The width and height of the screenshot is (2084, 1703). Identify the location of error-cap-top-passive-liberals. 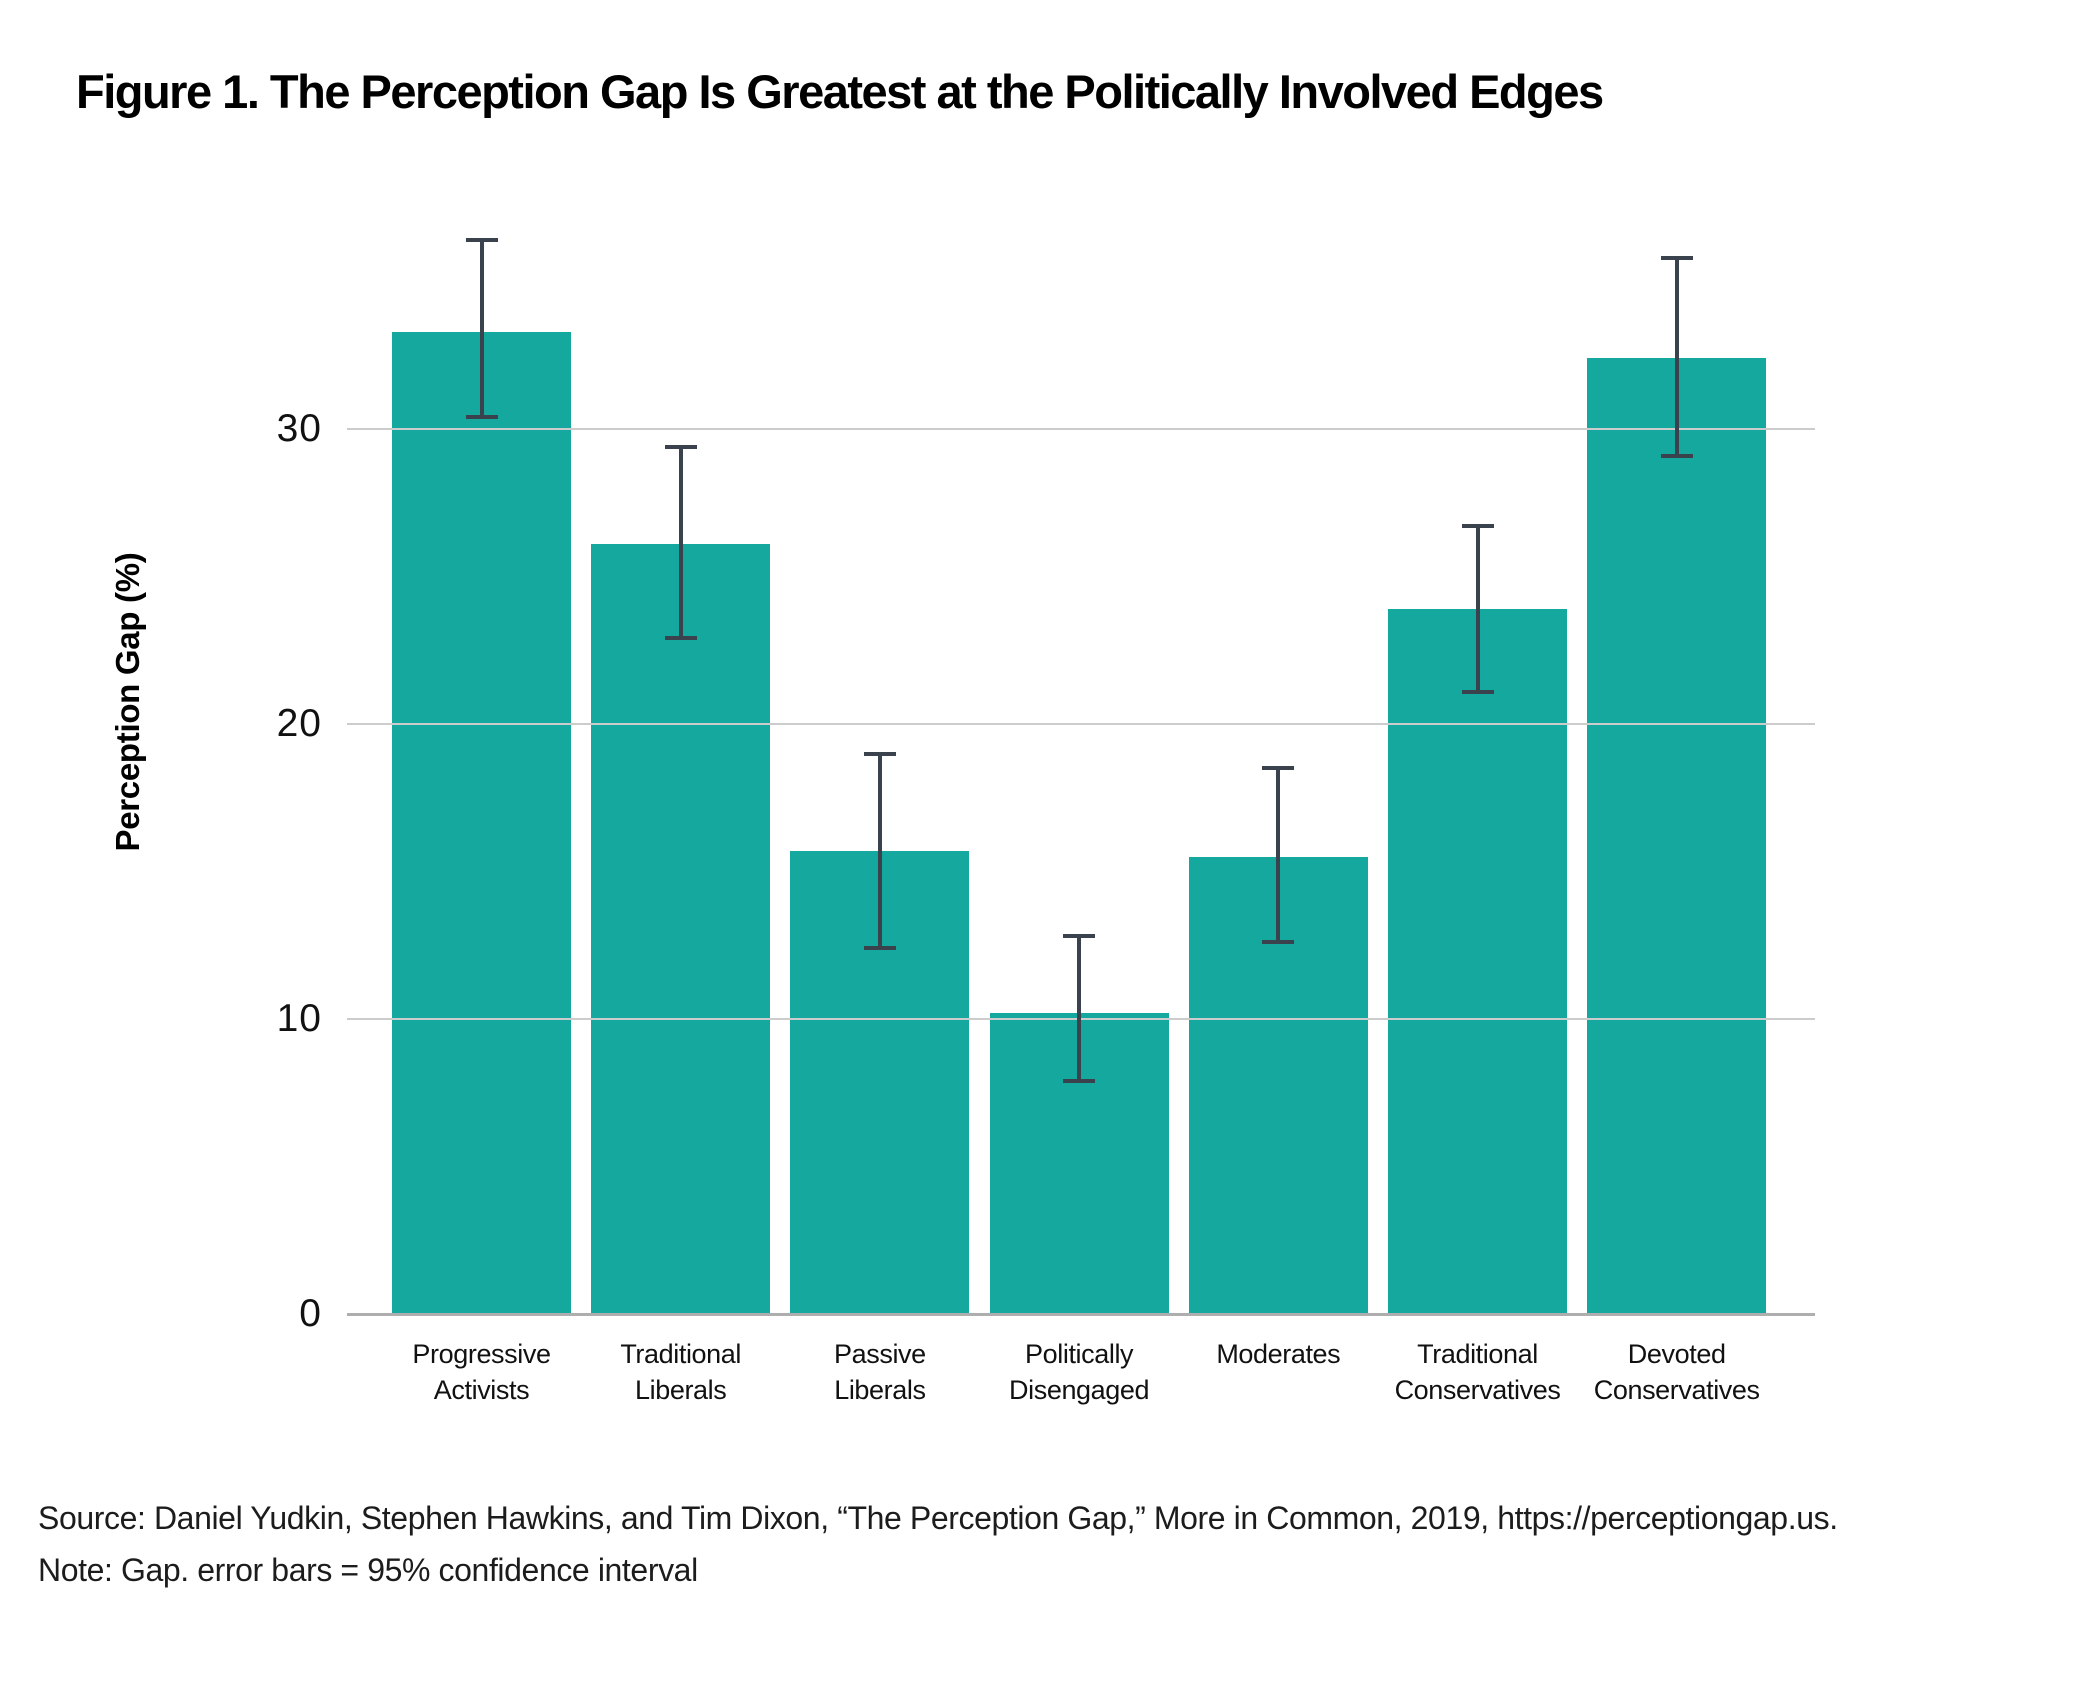
(879, 753).